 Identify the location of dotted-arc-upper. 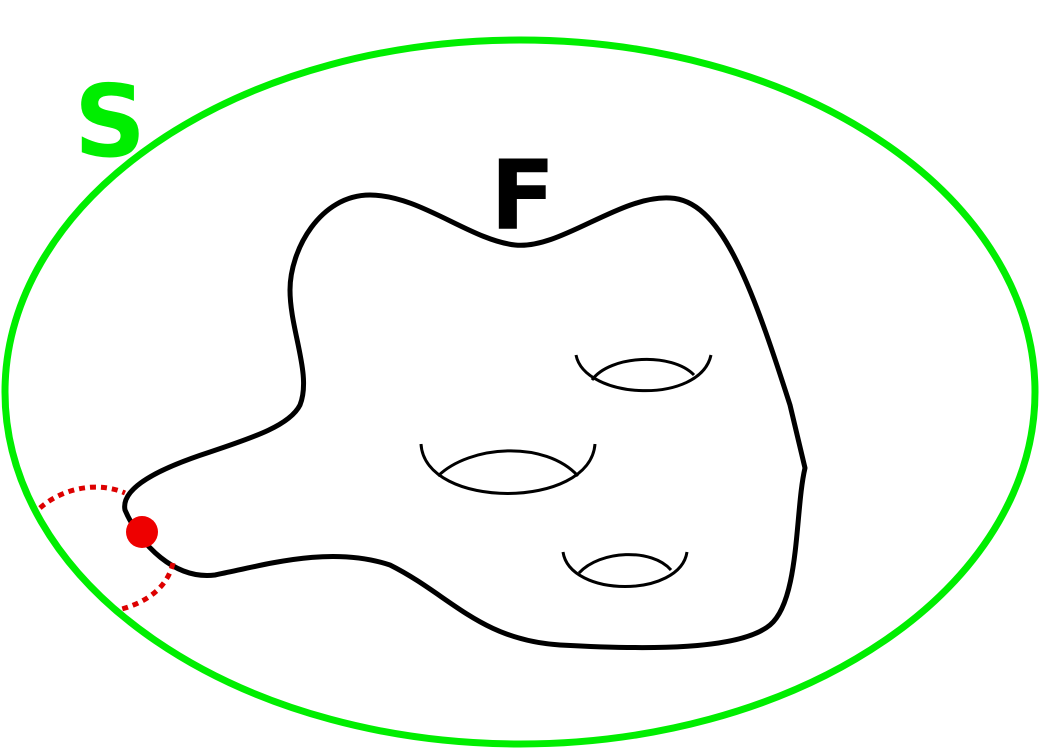
(82, 497).